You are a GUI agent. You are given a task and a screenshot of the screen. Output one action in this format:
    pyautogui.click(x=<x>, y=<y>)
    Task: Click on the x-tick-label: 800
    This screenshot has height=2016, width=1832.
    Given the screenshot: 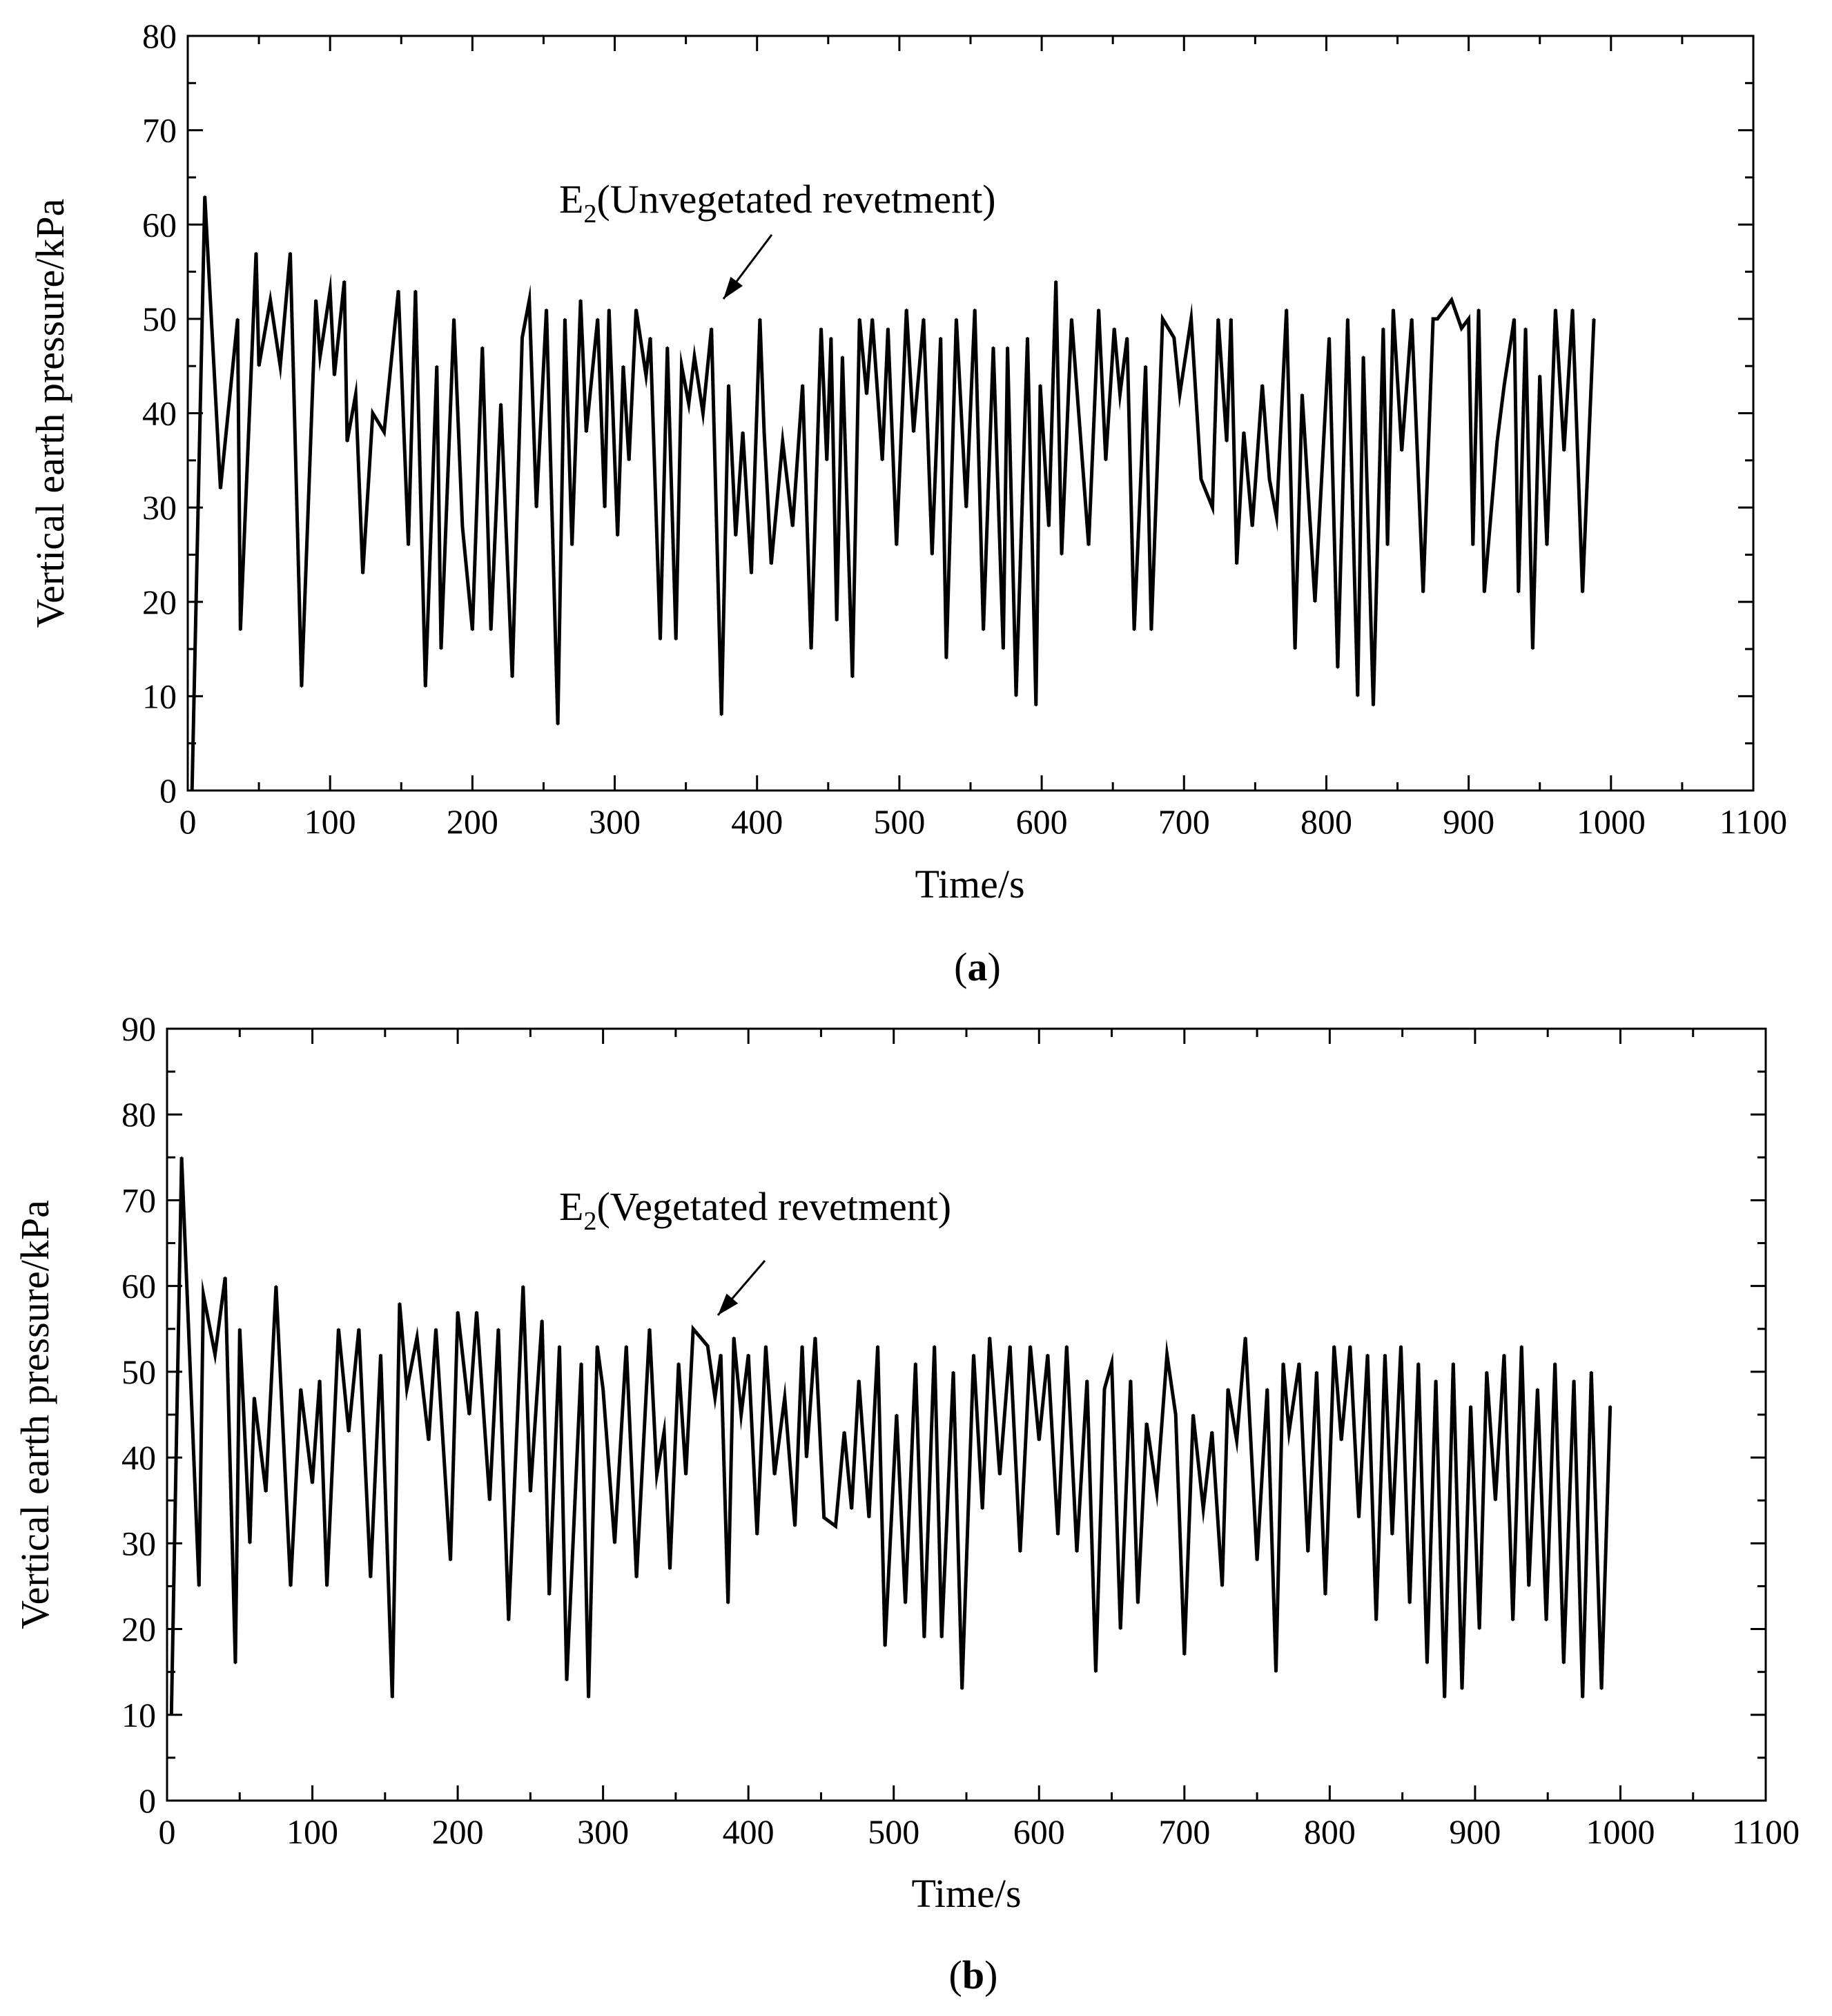 What is the action you would take?
    pyautogui.click(x=1330, y=1831)
    